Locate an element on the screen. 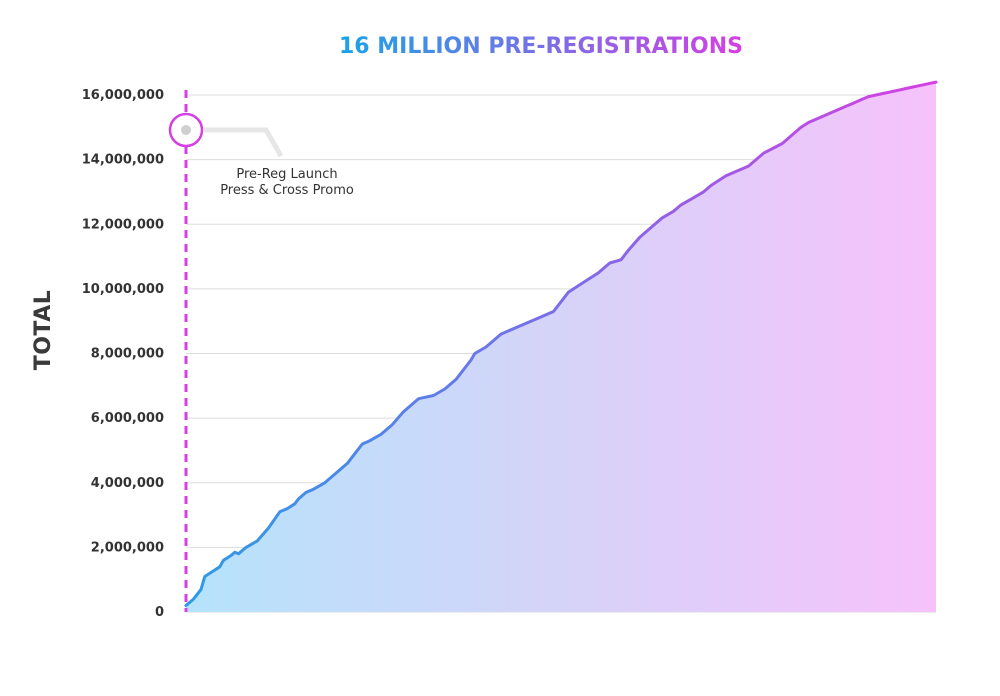 The image size is (1000, 696). y-tick-label: 12,000,000 is located at coordinates (123, 224).